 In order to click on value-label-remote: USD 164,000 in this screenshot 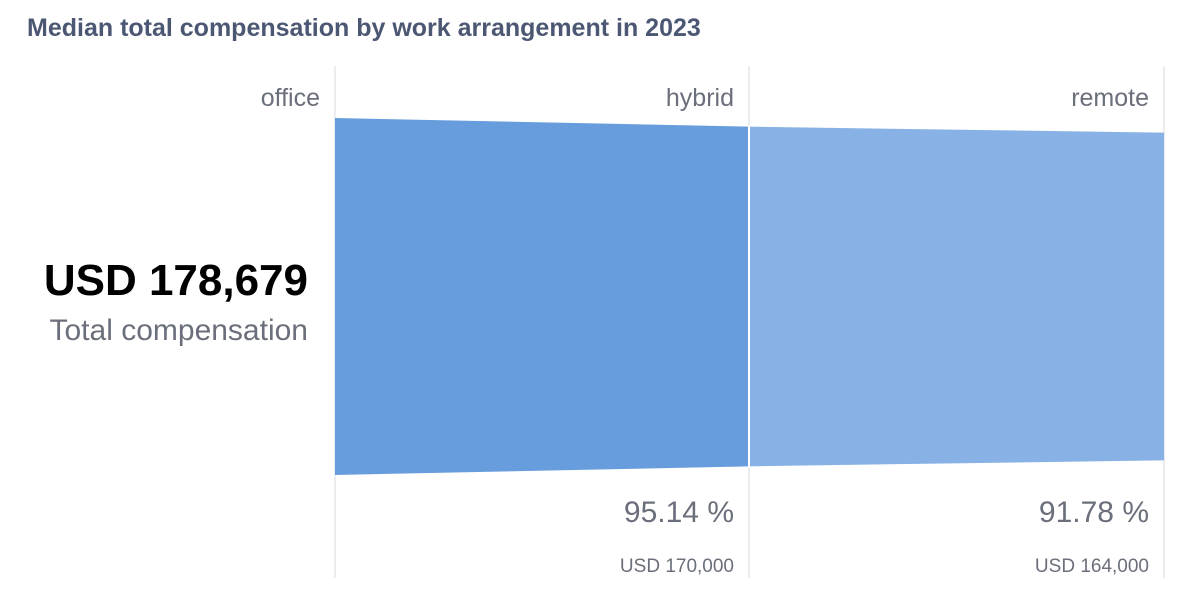, I will do `click(1091, 566)`.